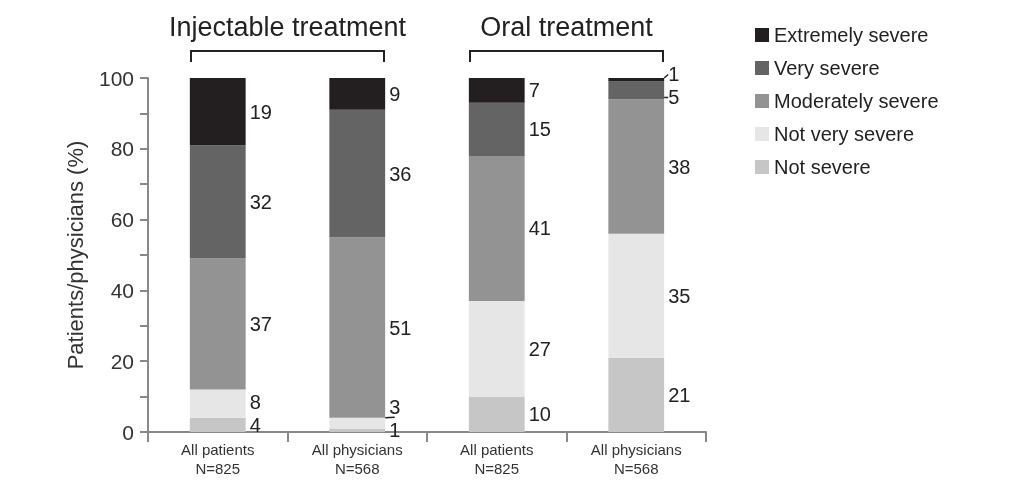  What do you see at coordinates (122, 361) in the screenshot?
I see `y-tick-label: 20` at bounding box center [122, 361].